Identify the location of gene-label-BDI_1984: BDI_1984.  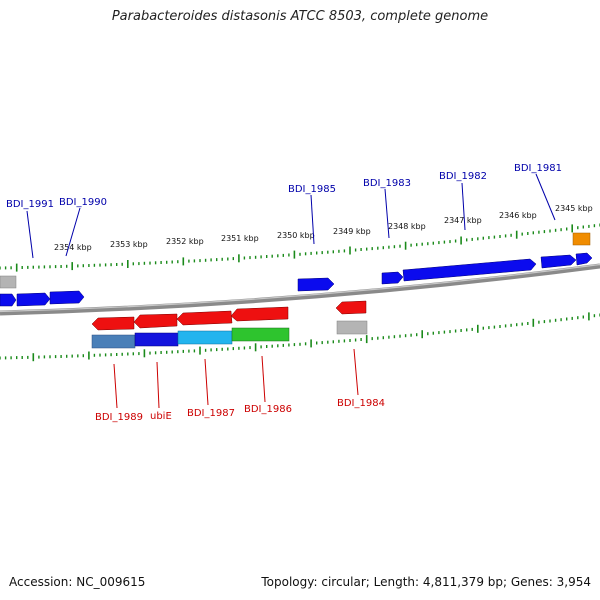
(361, 403).